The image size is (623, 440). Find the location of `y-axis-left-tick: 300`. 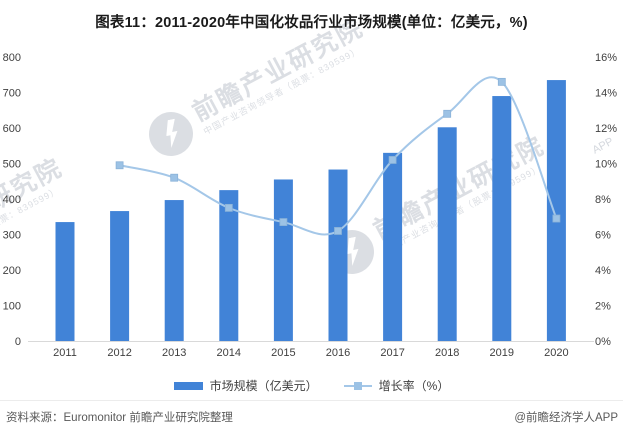

y-axis-left-tick: 300 is located at coordinates (12, 236).